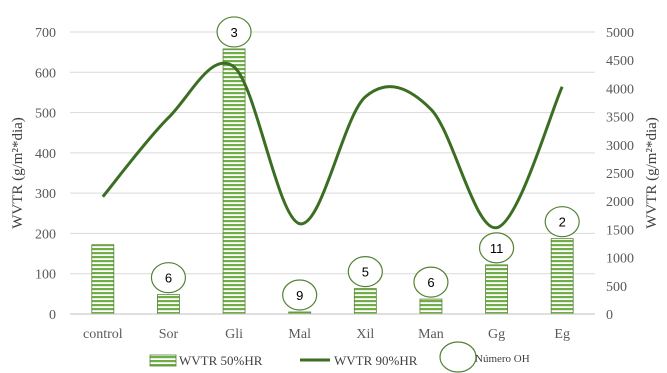 The width and height of the screenshot is (667, 373). What do you see at coordinates (620, 118) in the screenshot?
I see `y2-tick-label: 3500` at bounding box center [620, 118].